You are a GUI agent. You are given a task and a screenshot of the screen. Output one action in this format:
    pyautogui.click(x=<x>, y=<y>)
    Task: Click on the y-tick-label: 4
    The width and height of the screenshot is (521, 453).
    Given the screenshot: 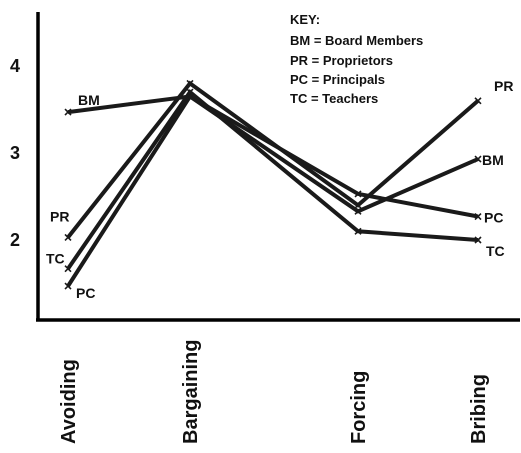 What is the action you would take?
    pyautogui.click(x=15, y=66)
    